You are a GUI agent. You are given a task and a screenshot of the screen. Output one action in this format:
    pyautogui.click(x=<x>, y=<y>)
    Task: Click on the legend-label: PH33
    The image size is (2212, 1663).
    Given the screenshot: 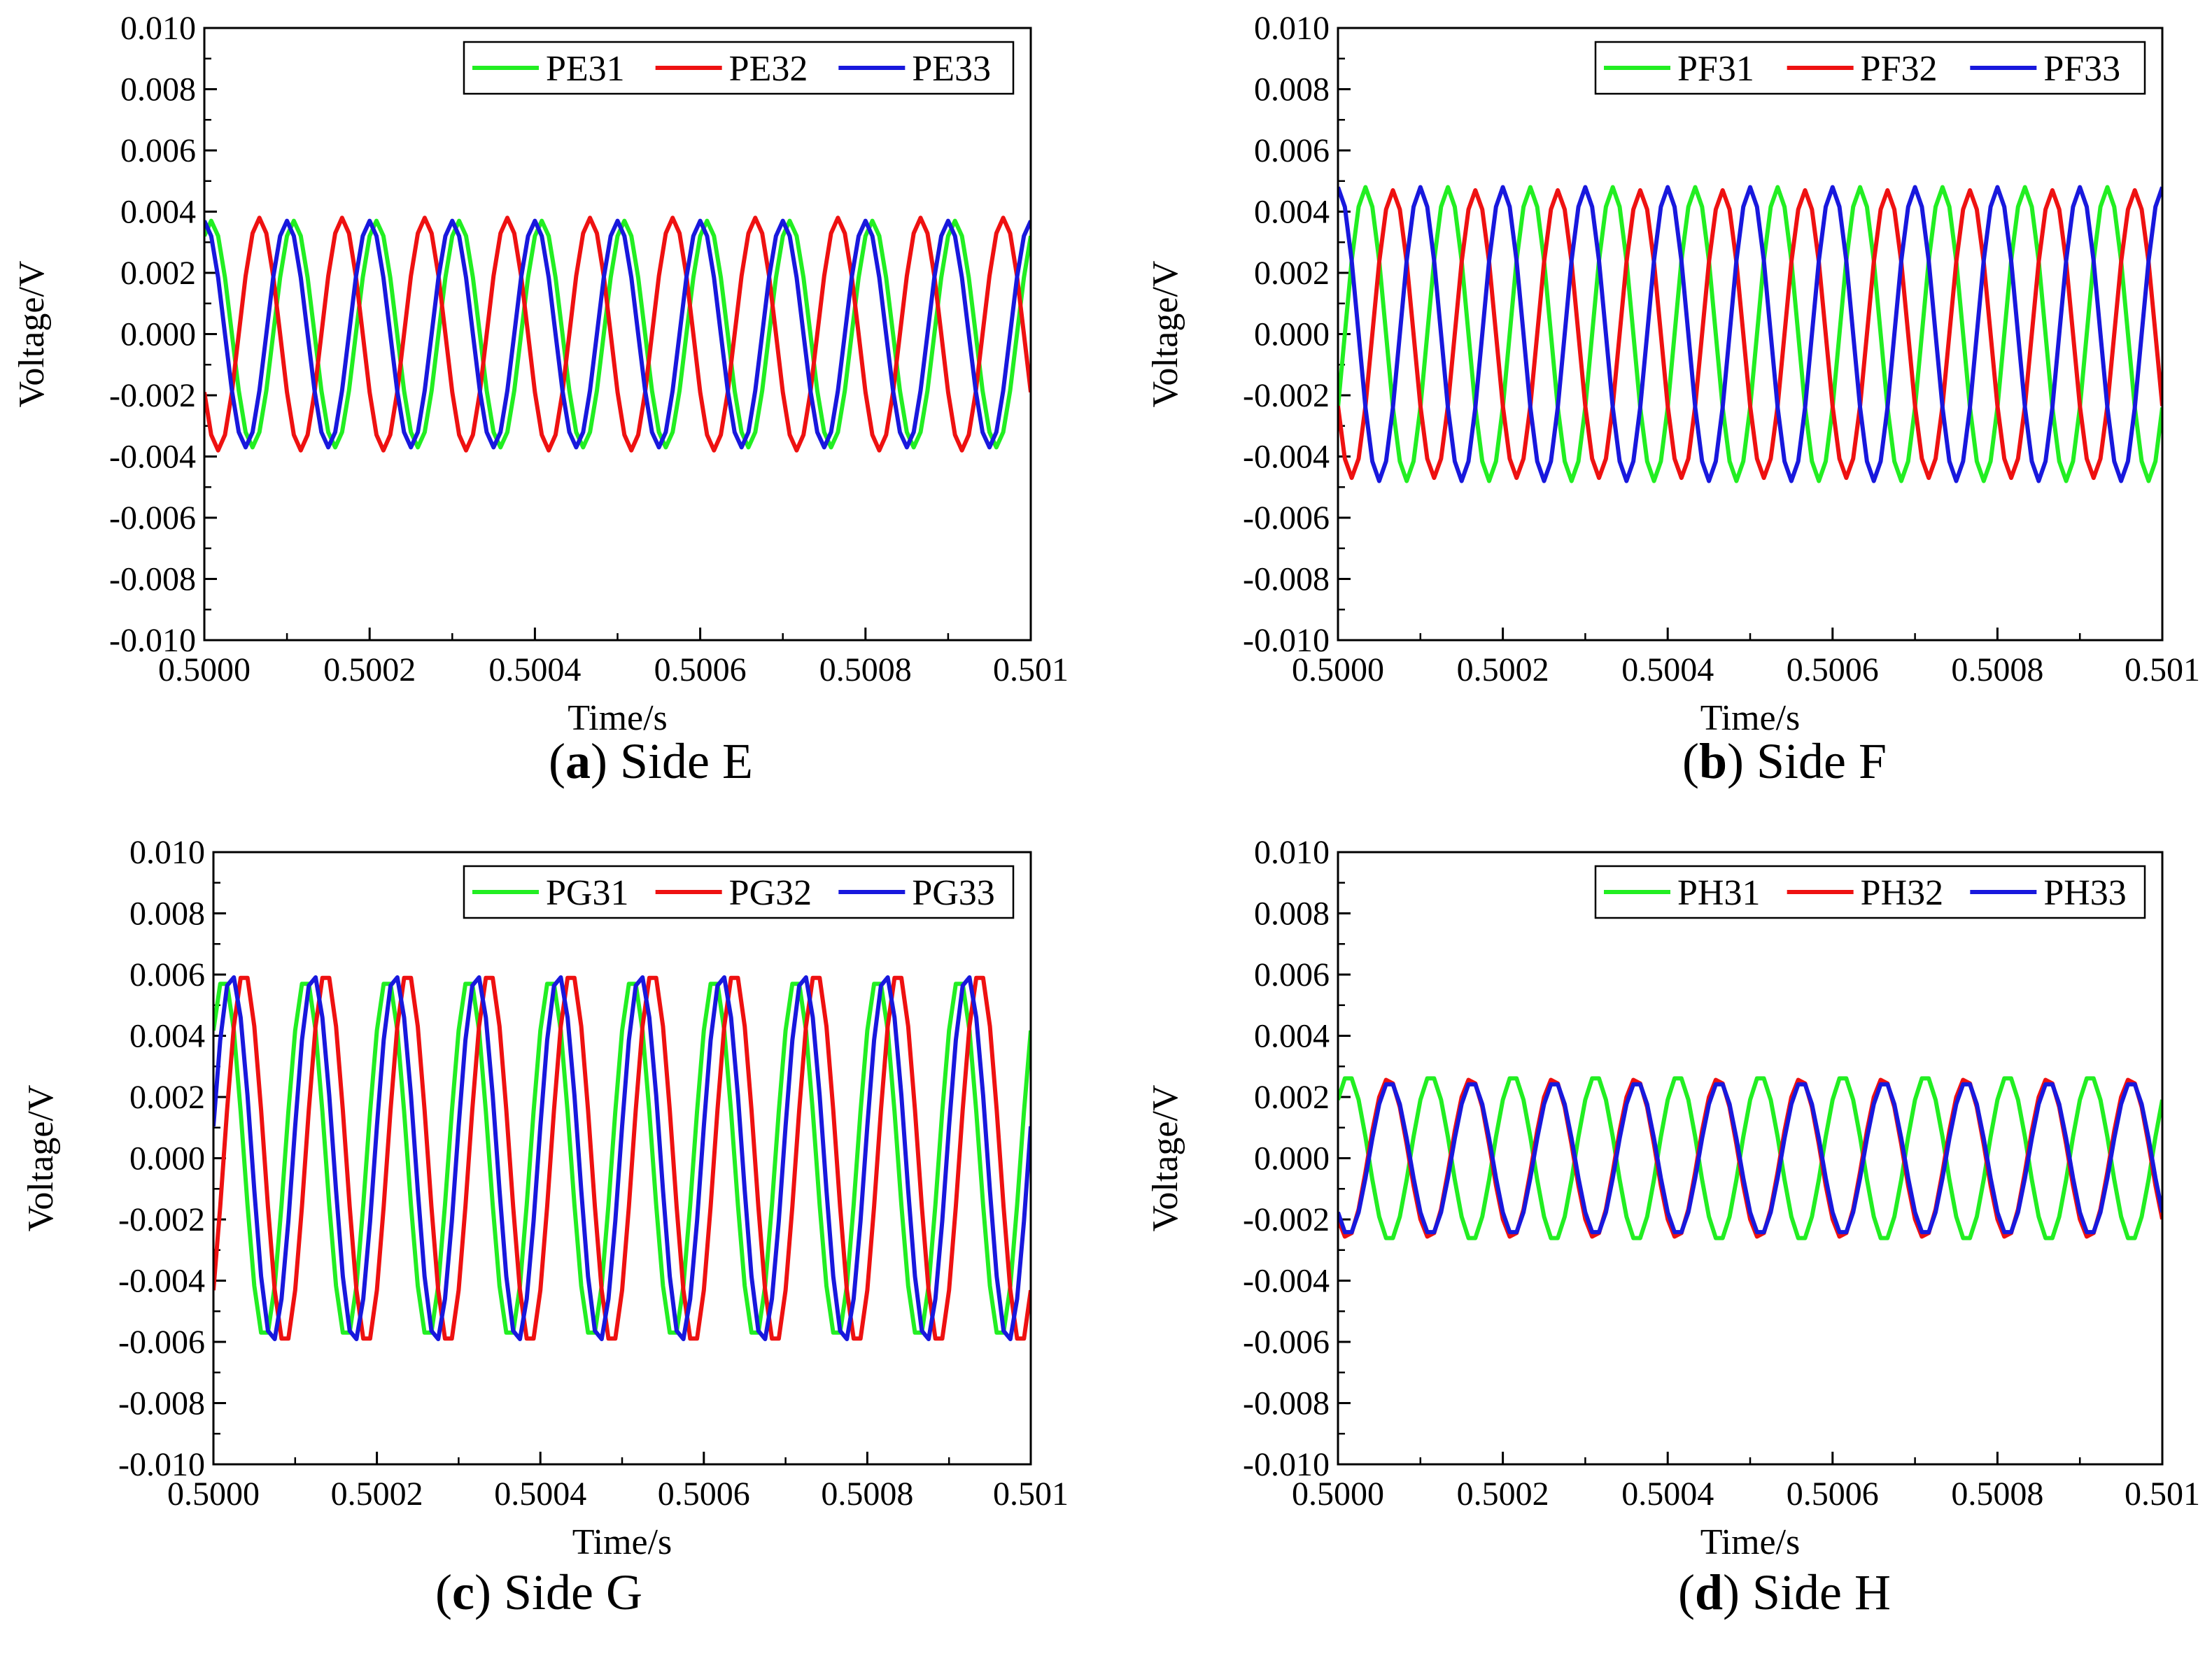 What is the action you would take?
    pyautogui.click(x=2084, y=893)
    